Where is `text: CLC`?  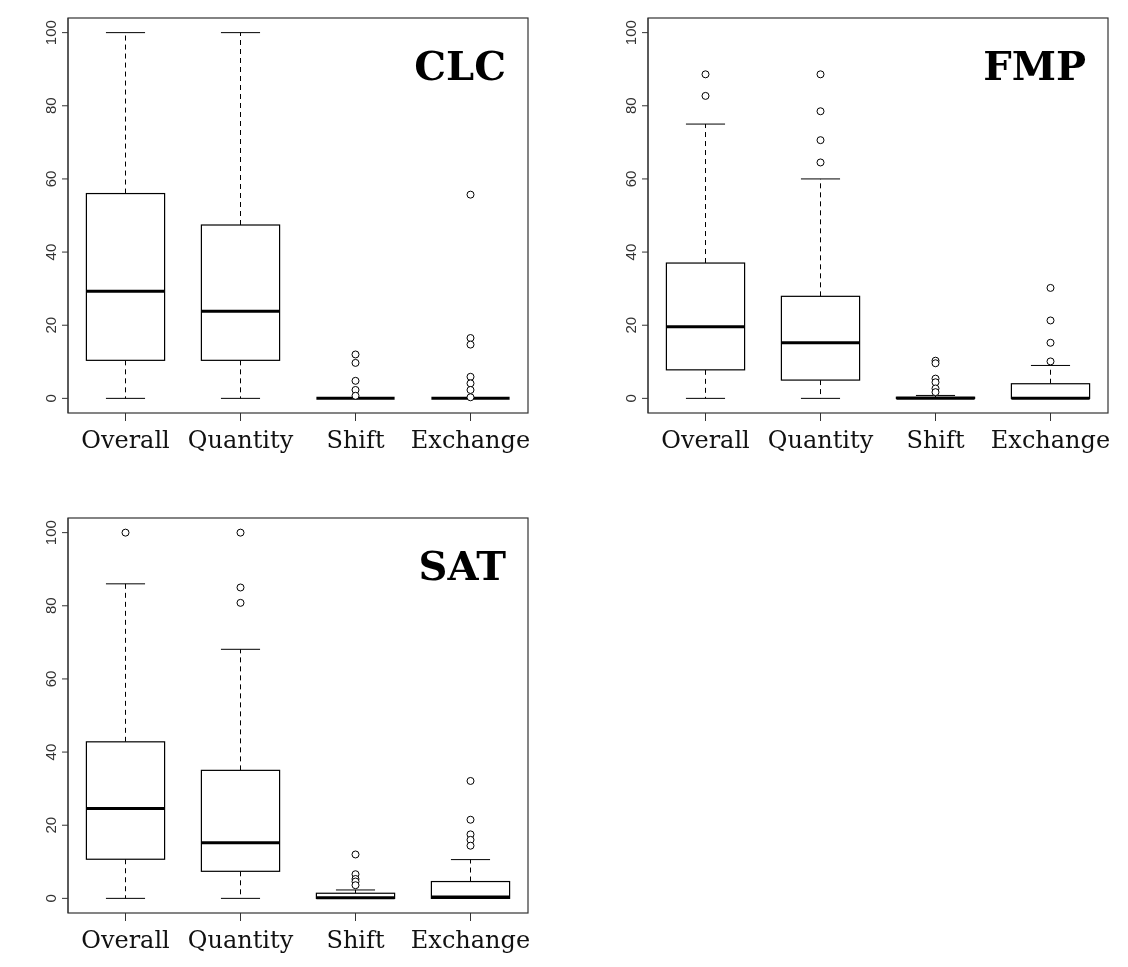 text: CLC is located at coordinates (460, 65).